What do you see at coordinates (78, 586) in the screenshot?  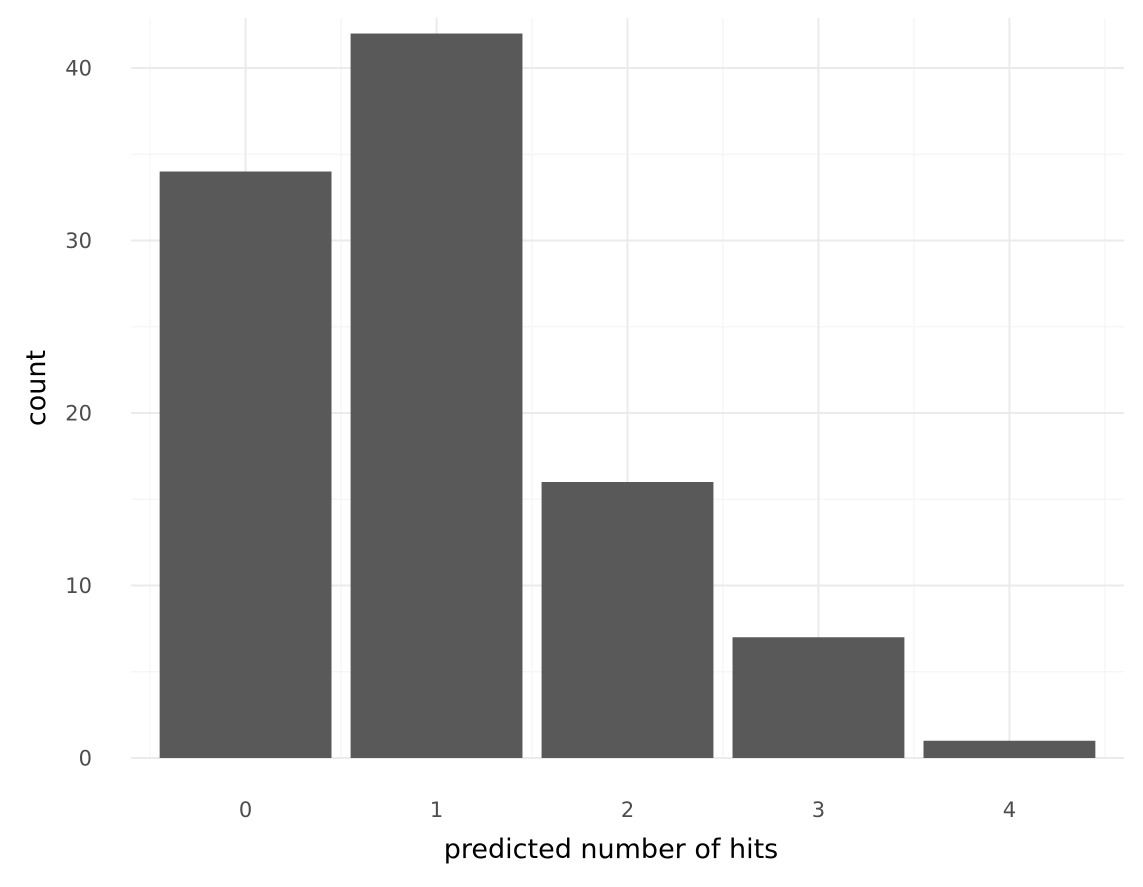 I see `y-tick-label: 10` at bounding box center [78, 586].